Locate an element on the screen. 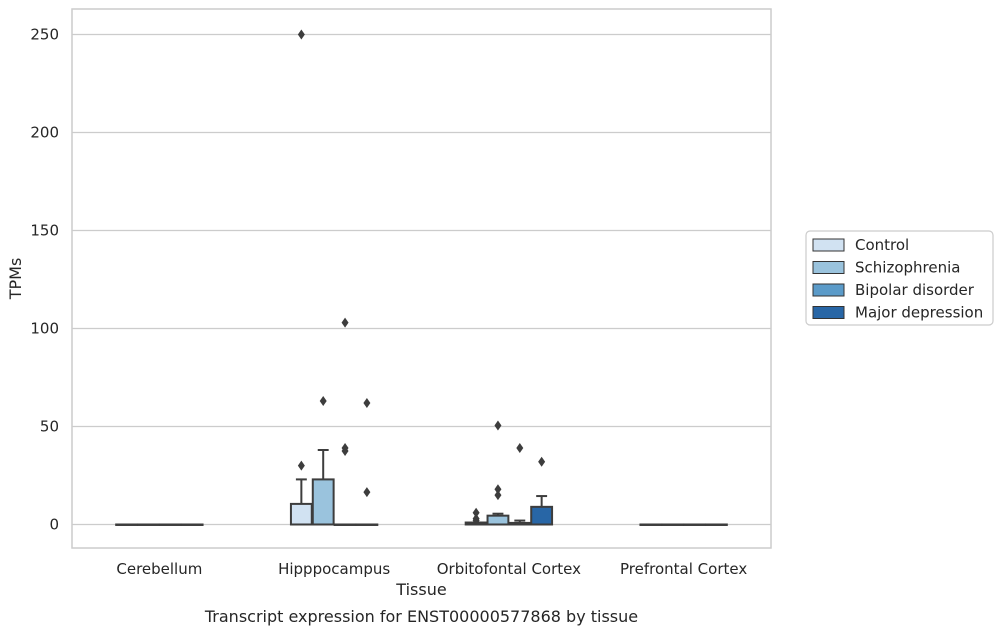 The width and height of the screenshot is (1002, 634). y-tick-labels: 0 50 100 150 200 250 is located at coordinates (44, 279).